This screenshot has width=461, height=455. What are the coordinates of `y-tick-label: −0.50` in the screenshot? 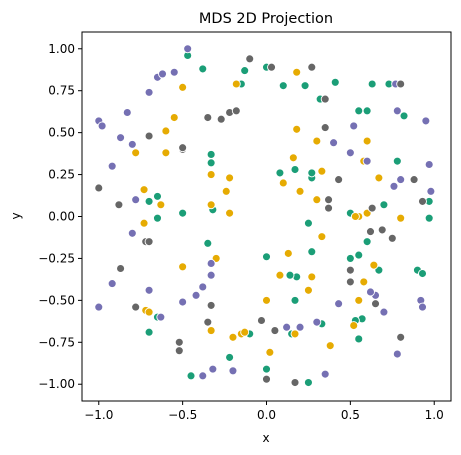 It's located at (56, 300).